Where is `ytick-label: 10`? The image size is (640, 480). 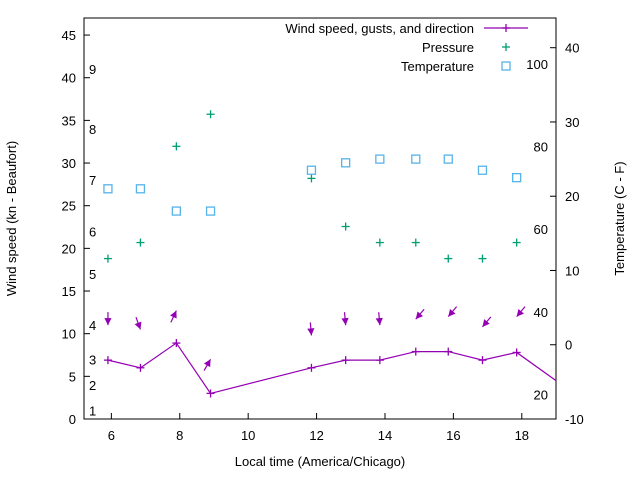
ytick-label: 10 is located at coordinates (69, 334).